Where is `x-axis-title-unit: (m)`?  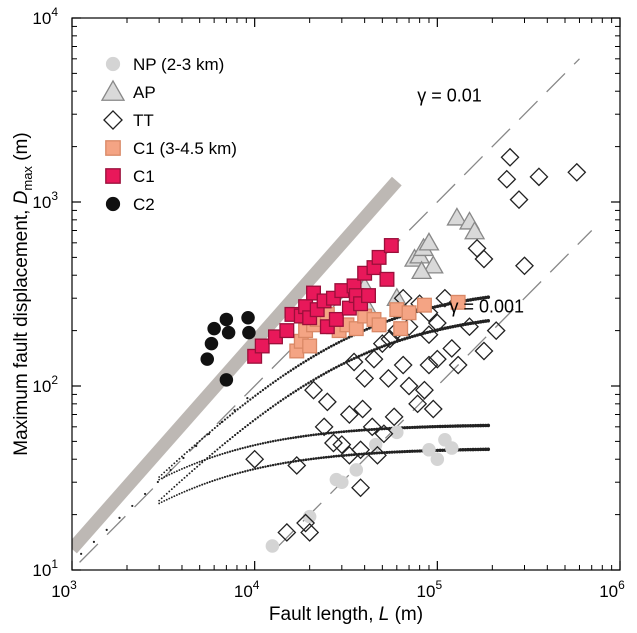
x-axis-title-unit: (m) is located at coordinates (406, 614).